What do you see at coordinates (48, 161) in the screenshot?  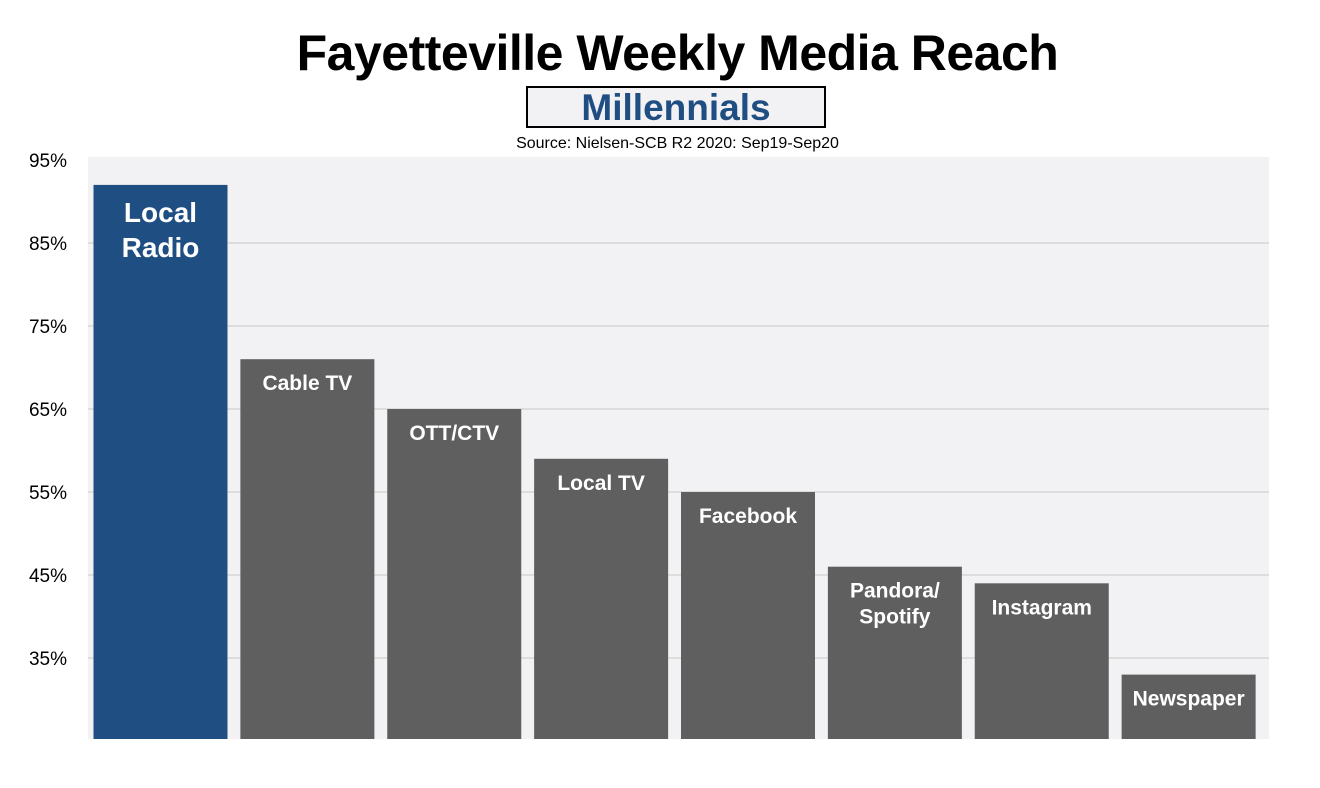 I see `y-tick-label: 95%` at bounding box center [48, 161].